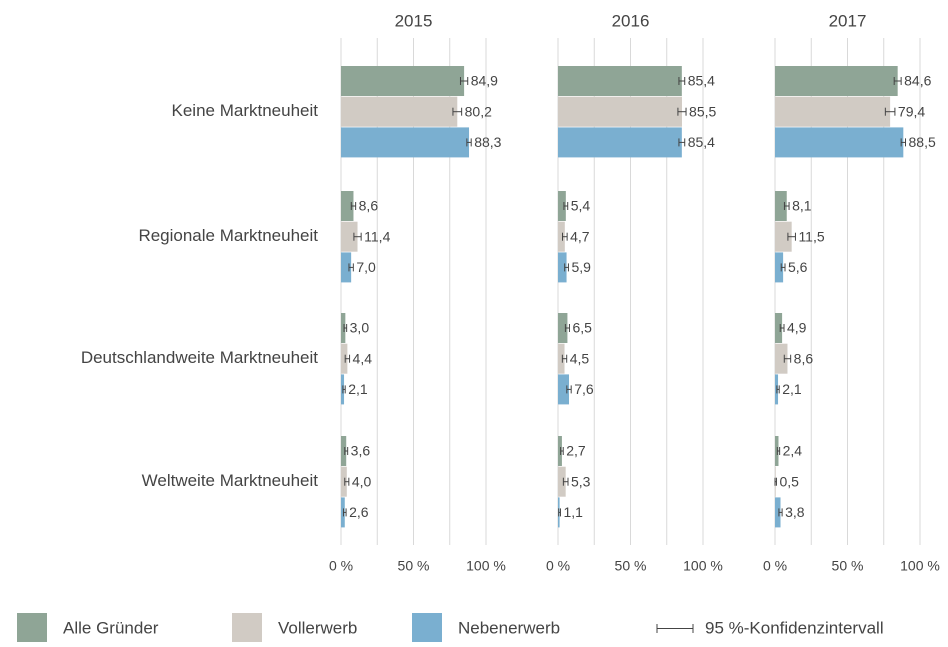 The image size is (948, 647). I want to click on category-label: Keine Marktneuheit, so click(245, 110).